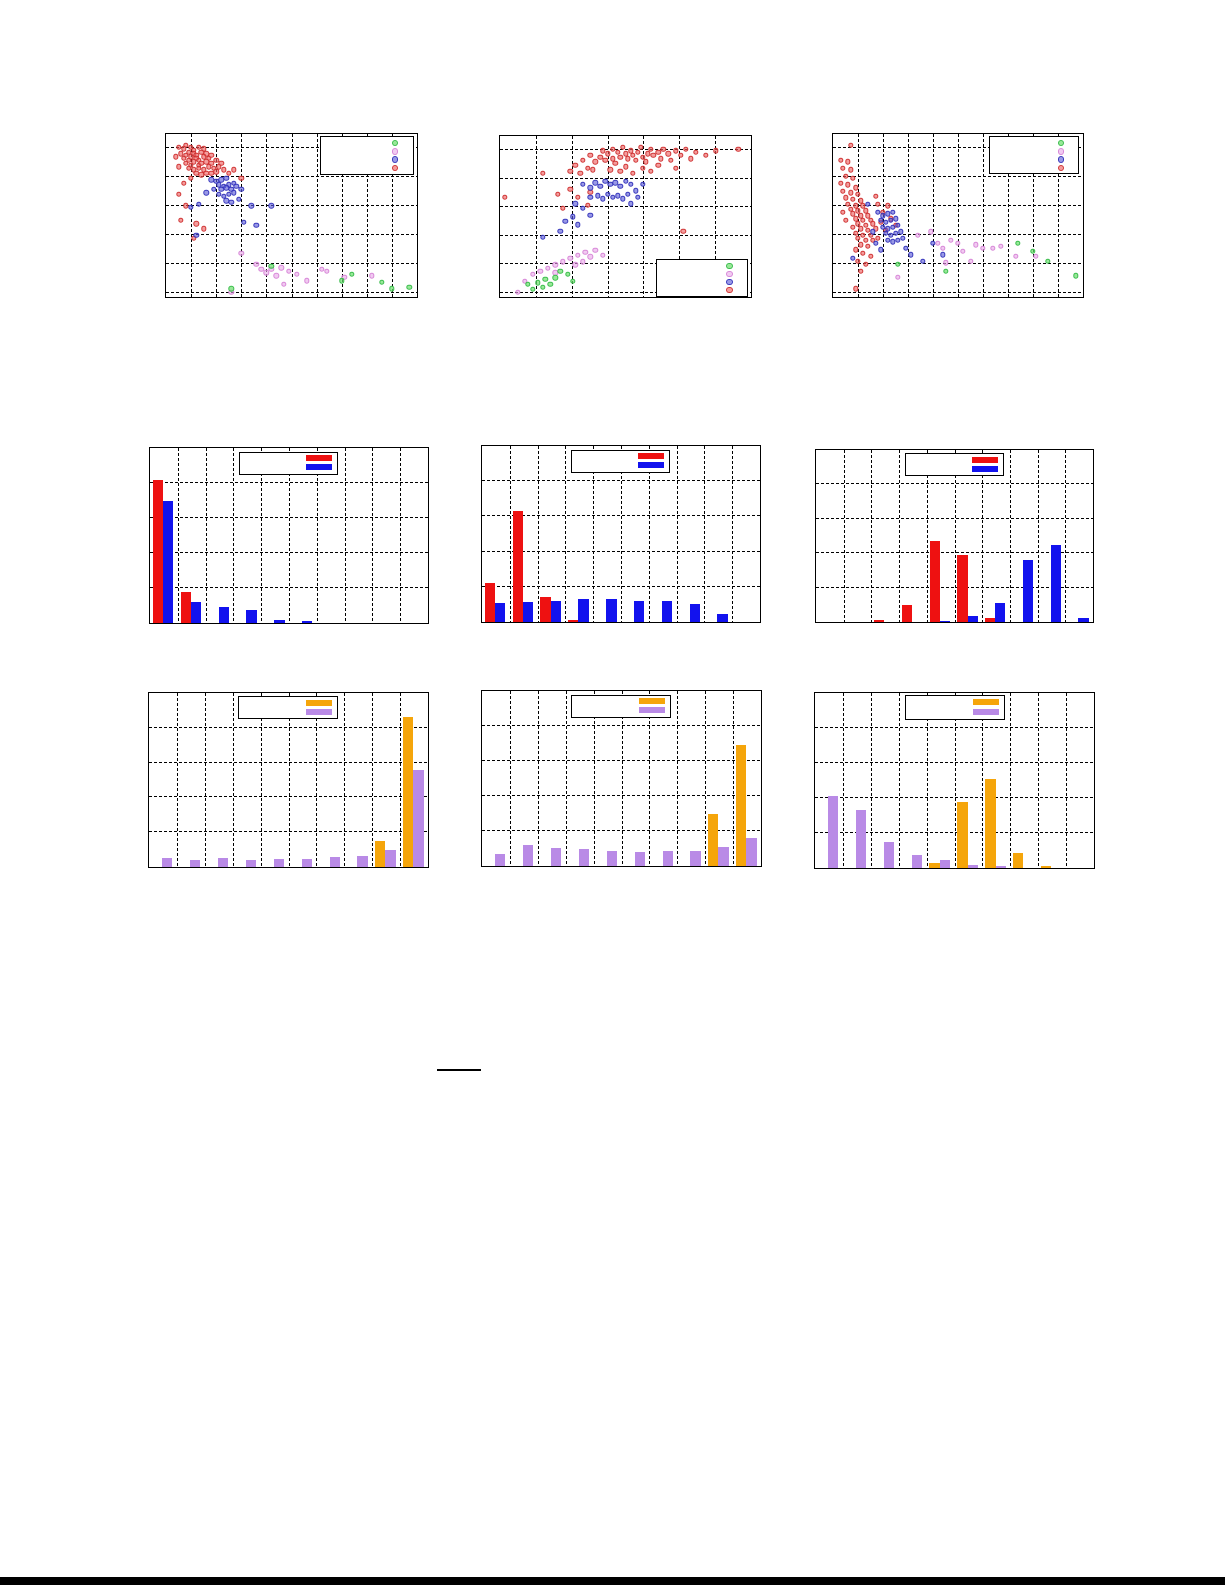  Describe the element at coordinates (934, 581) in the screenshot. I see `bar-red` at that location.